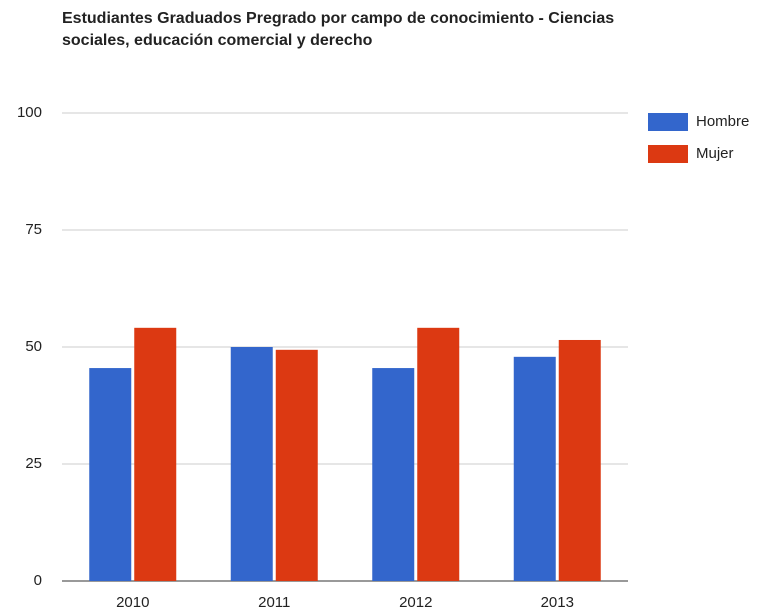 The width and height of the screenshot is (769, 616). I want to click on legend-label: Hombre, so click(722, 121).